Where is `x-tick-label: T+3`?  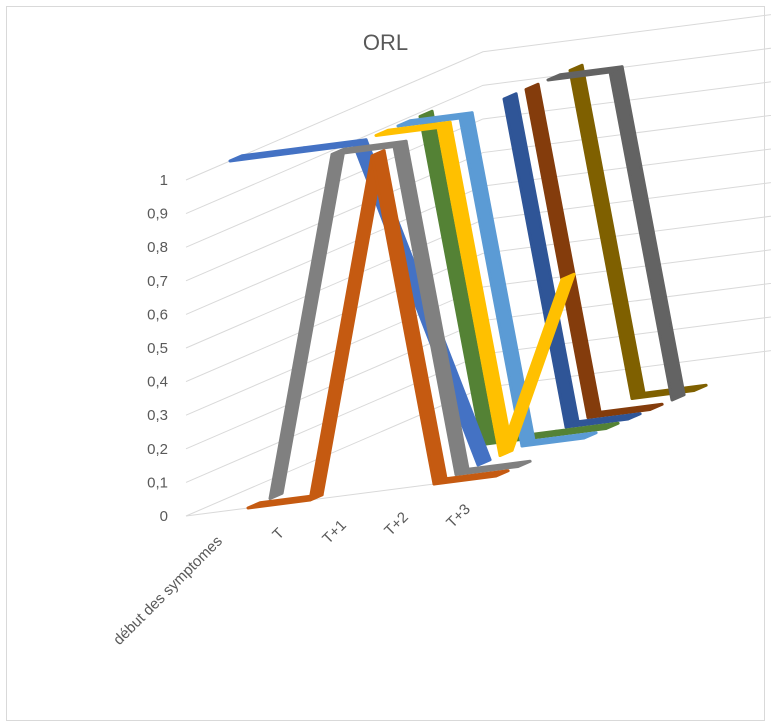
x-tick-label: T+3 is located at coordinates (458, 516).